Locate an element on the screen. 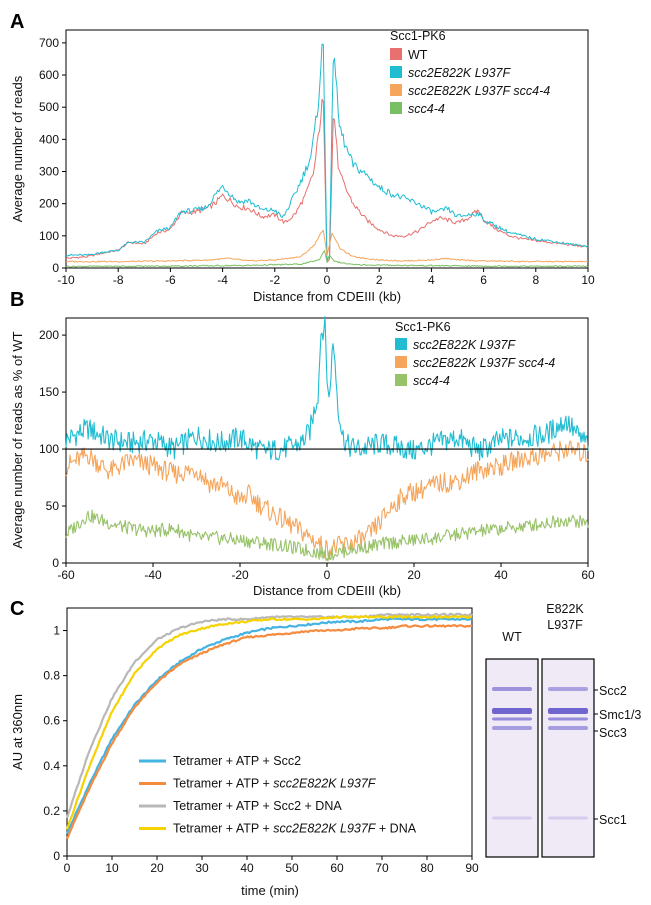 Image resolution: width=651 pixels, height=905 pixels. legend-label-3: Tetramer + ATP + Scc2 + DNA is located at coordinates (257, 806).